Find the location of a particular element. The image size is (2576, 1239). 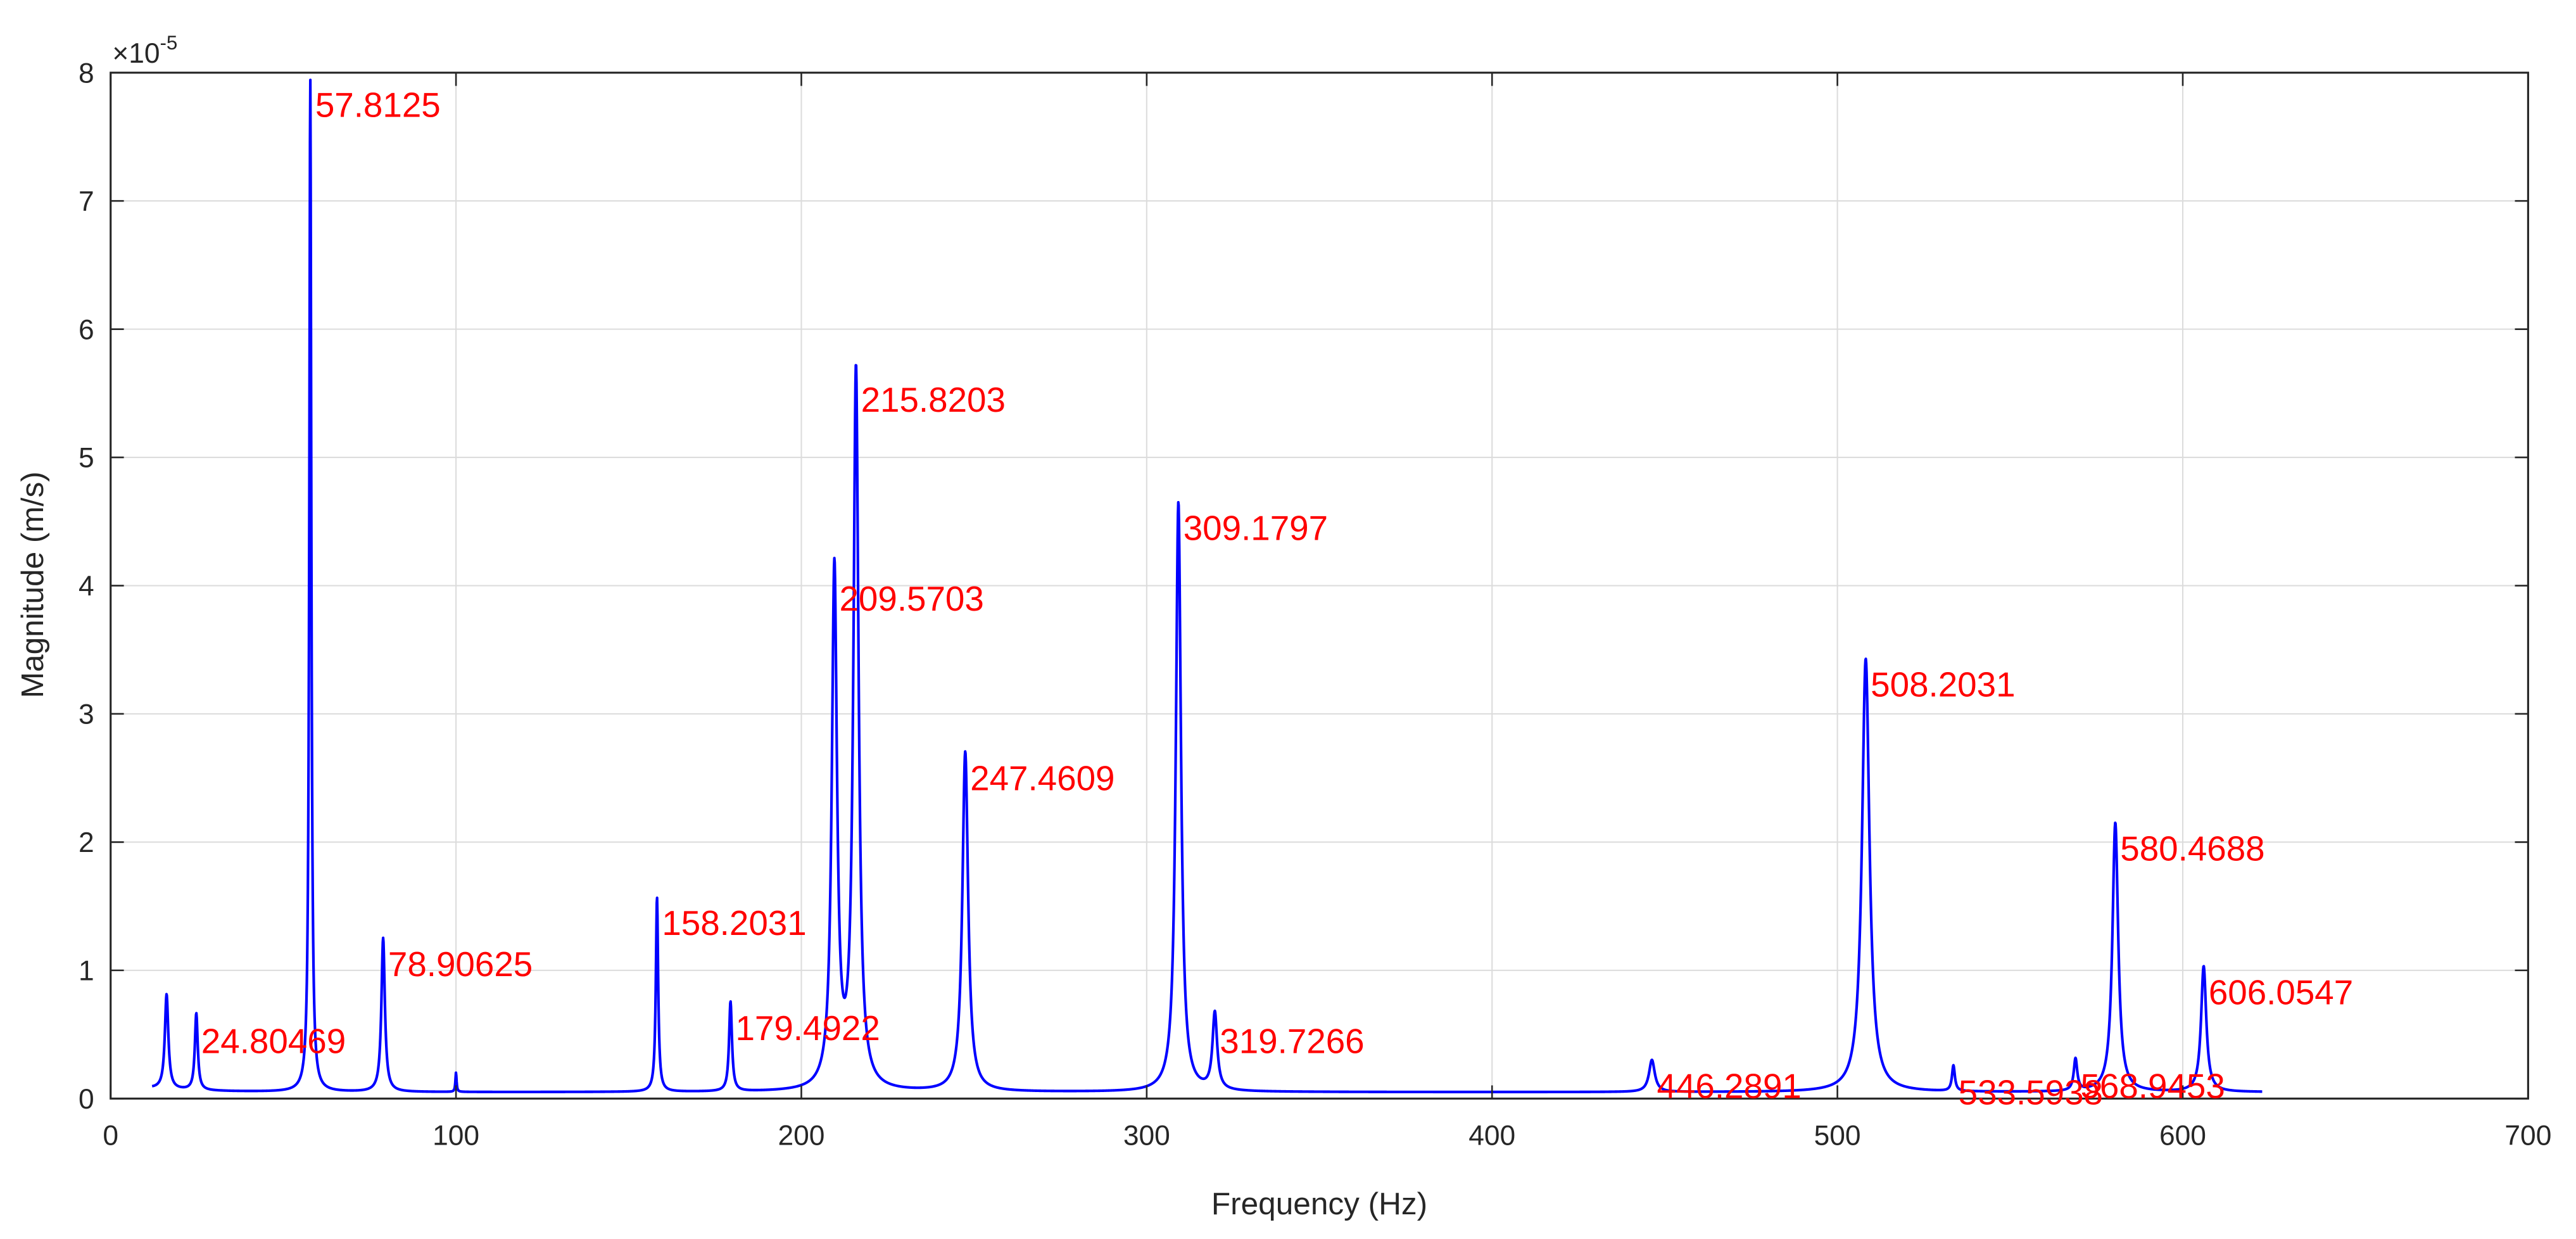

peak-label: 508.2031 is located at coordinates (1943, 684).